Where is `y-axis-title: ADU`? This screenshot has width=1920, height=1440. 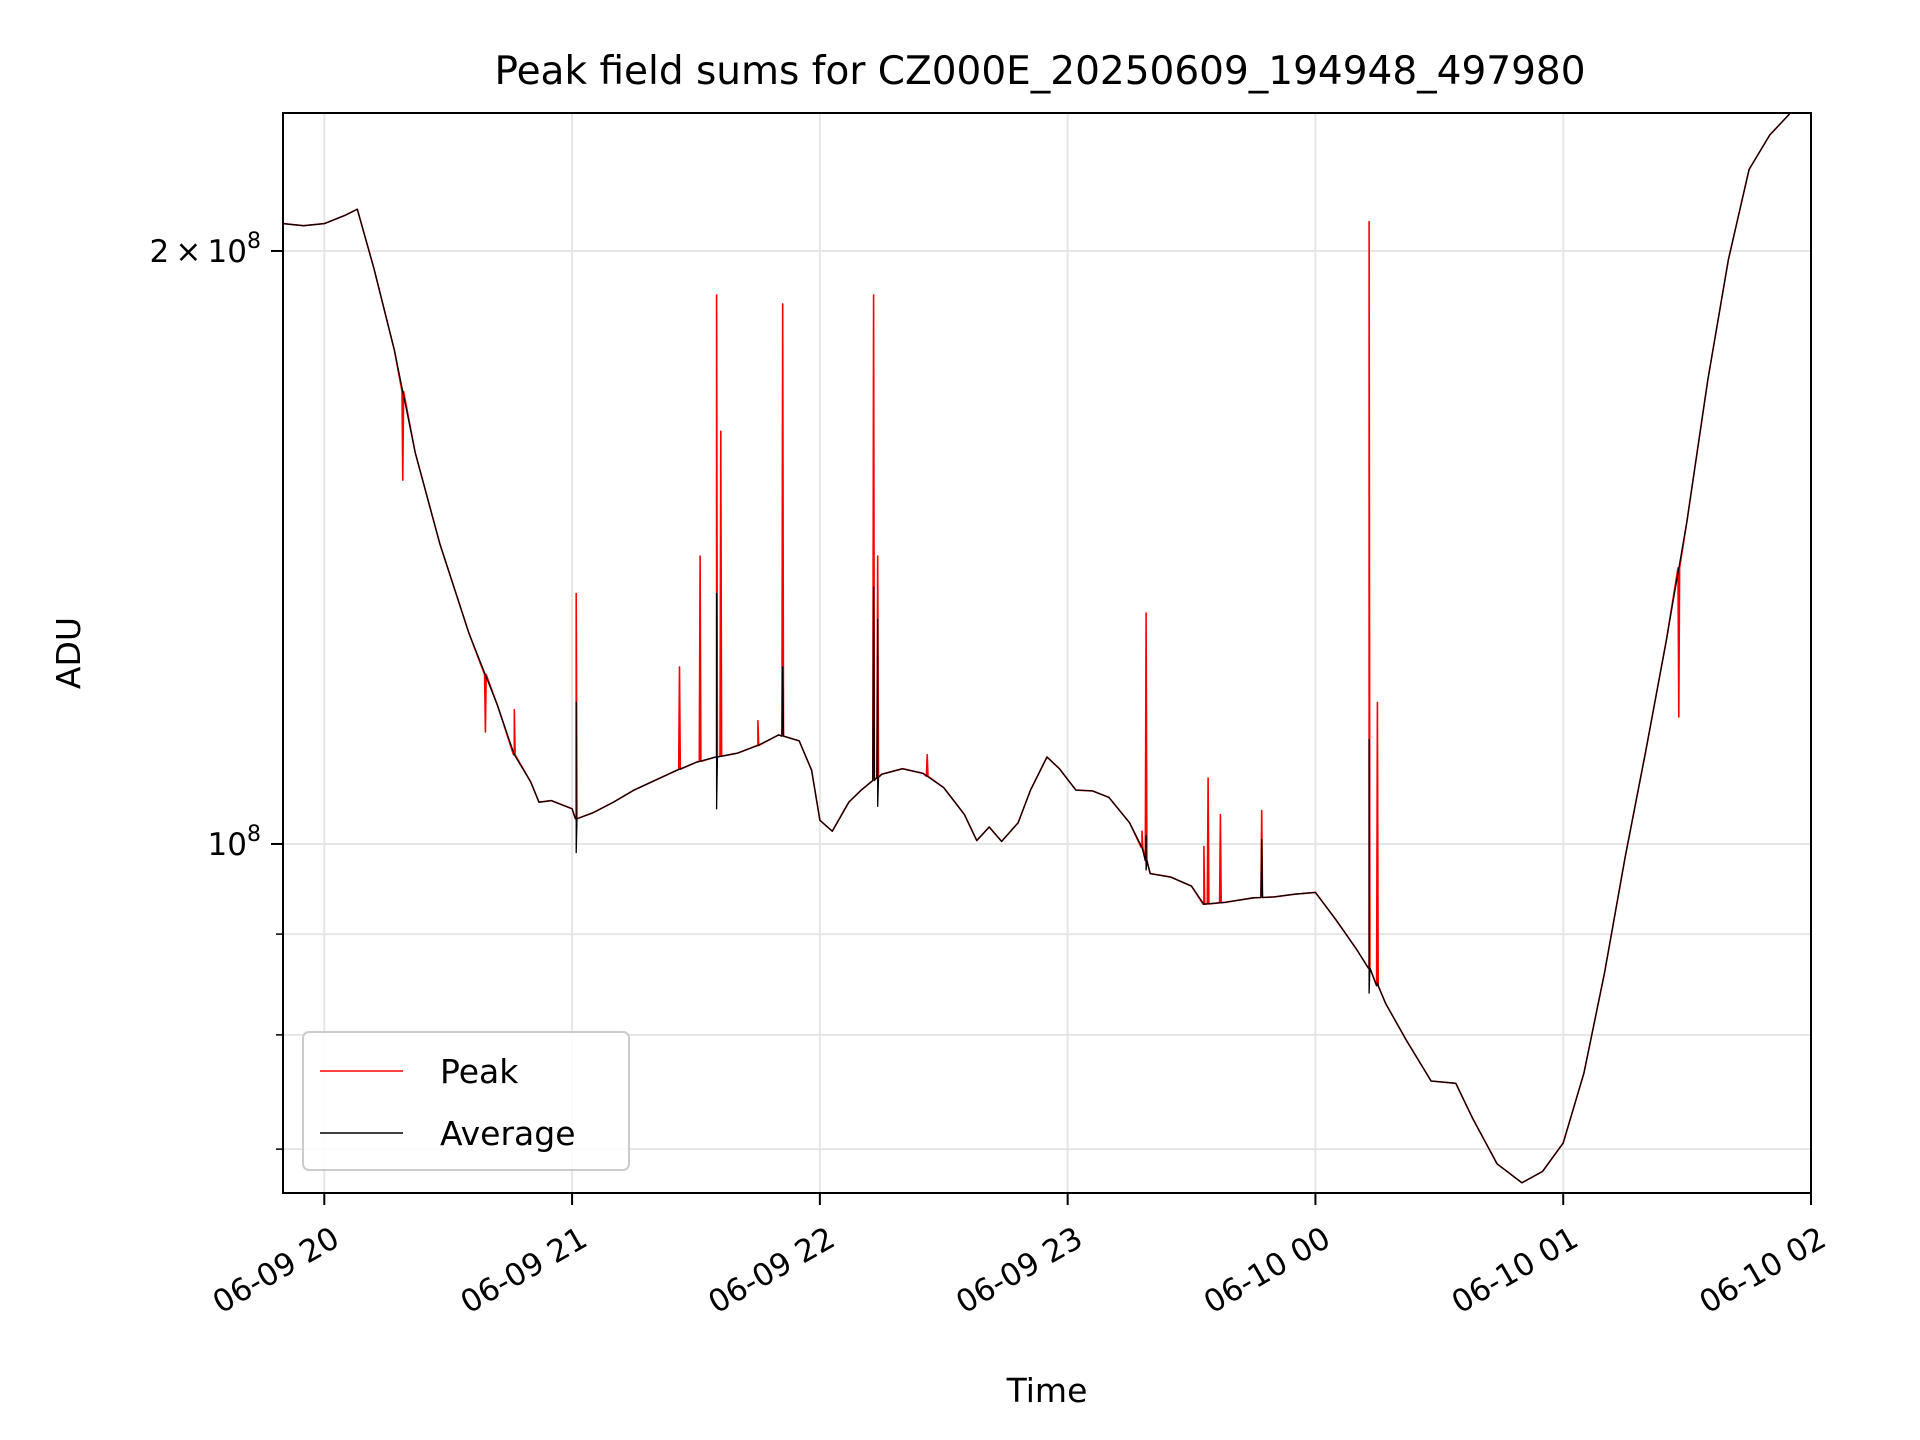 y-axis-title: ADU is located at coordinates (68, 653).